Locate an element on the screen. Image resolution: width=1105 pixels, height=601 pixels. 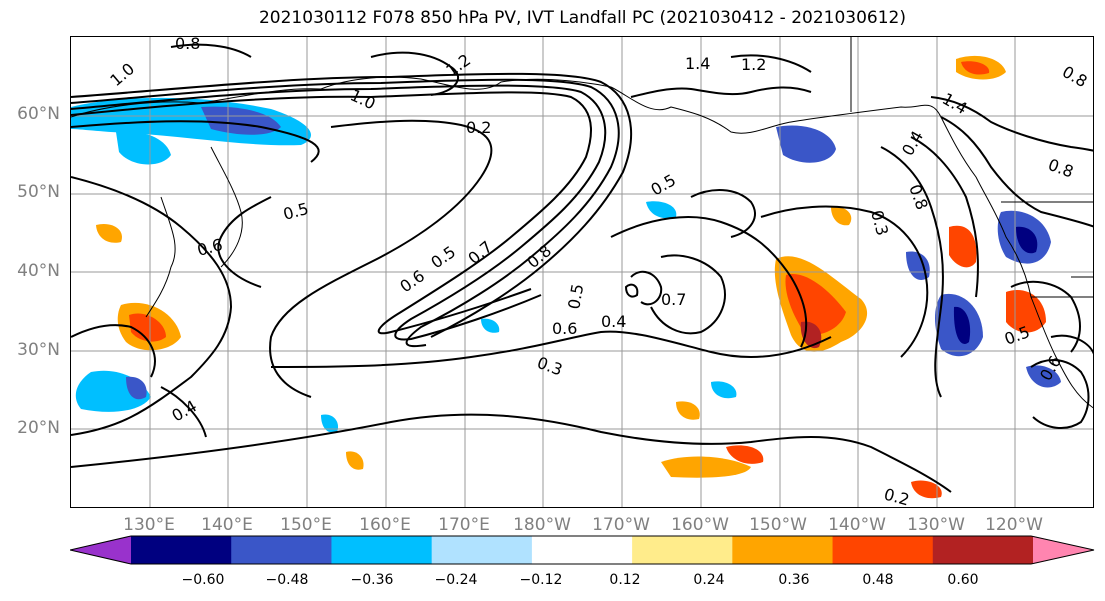
lat-label: 60°N is located at coordinates (38, 114).